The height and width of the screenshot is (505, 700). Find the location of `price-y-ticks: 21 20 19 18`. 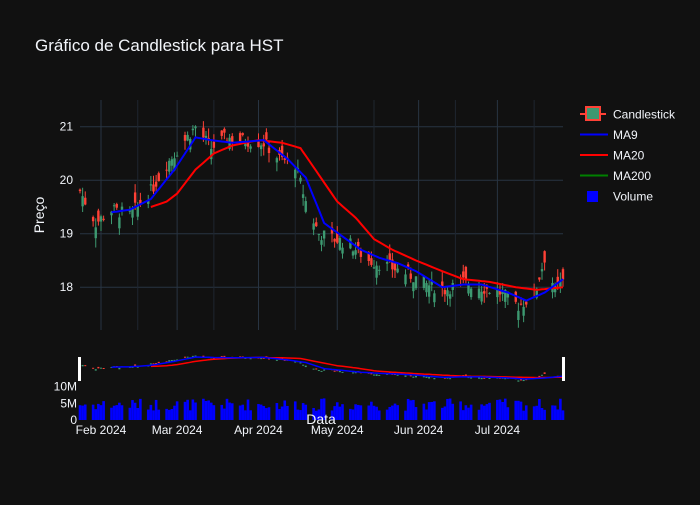

price-y-ticks: 21 20 19 18 is located at coordinates (67, 207).